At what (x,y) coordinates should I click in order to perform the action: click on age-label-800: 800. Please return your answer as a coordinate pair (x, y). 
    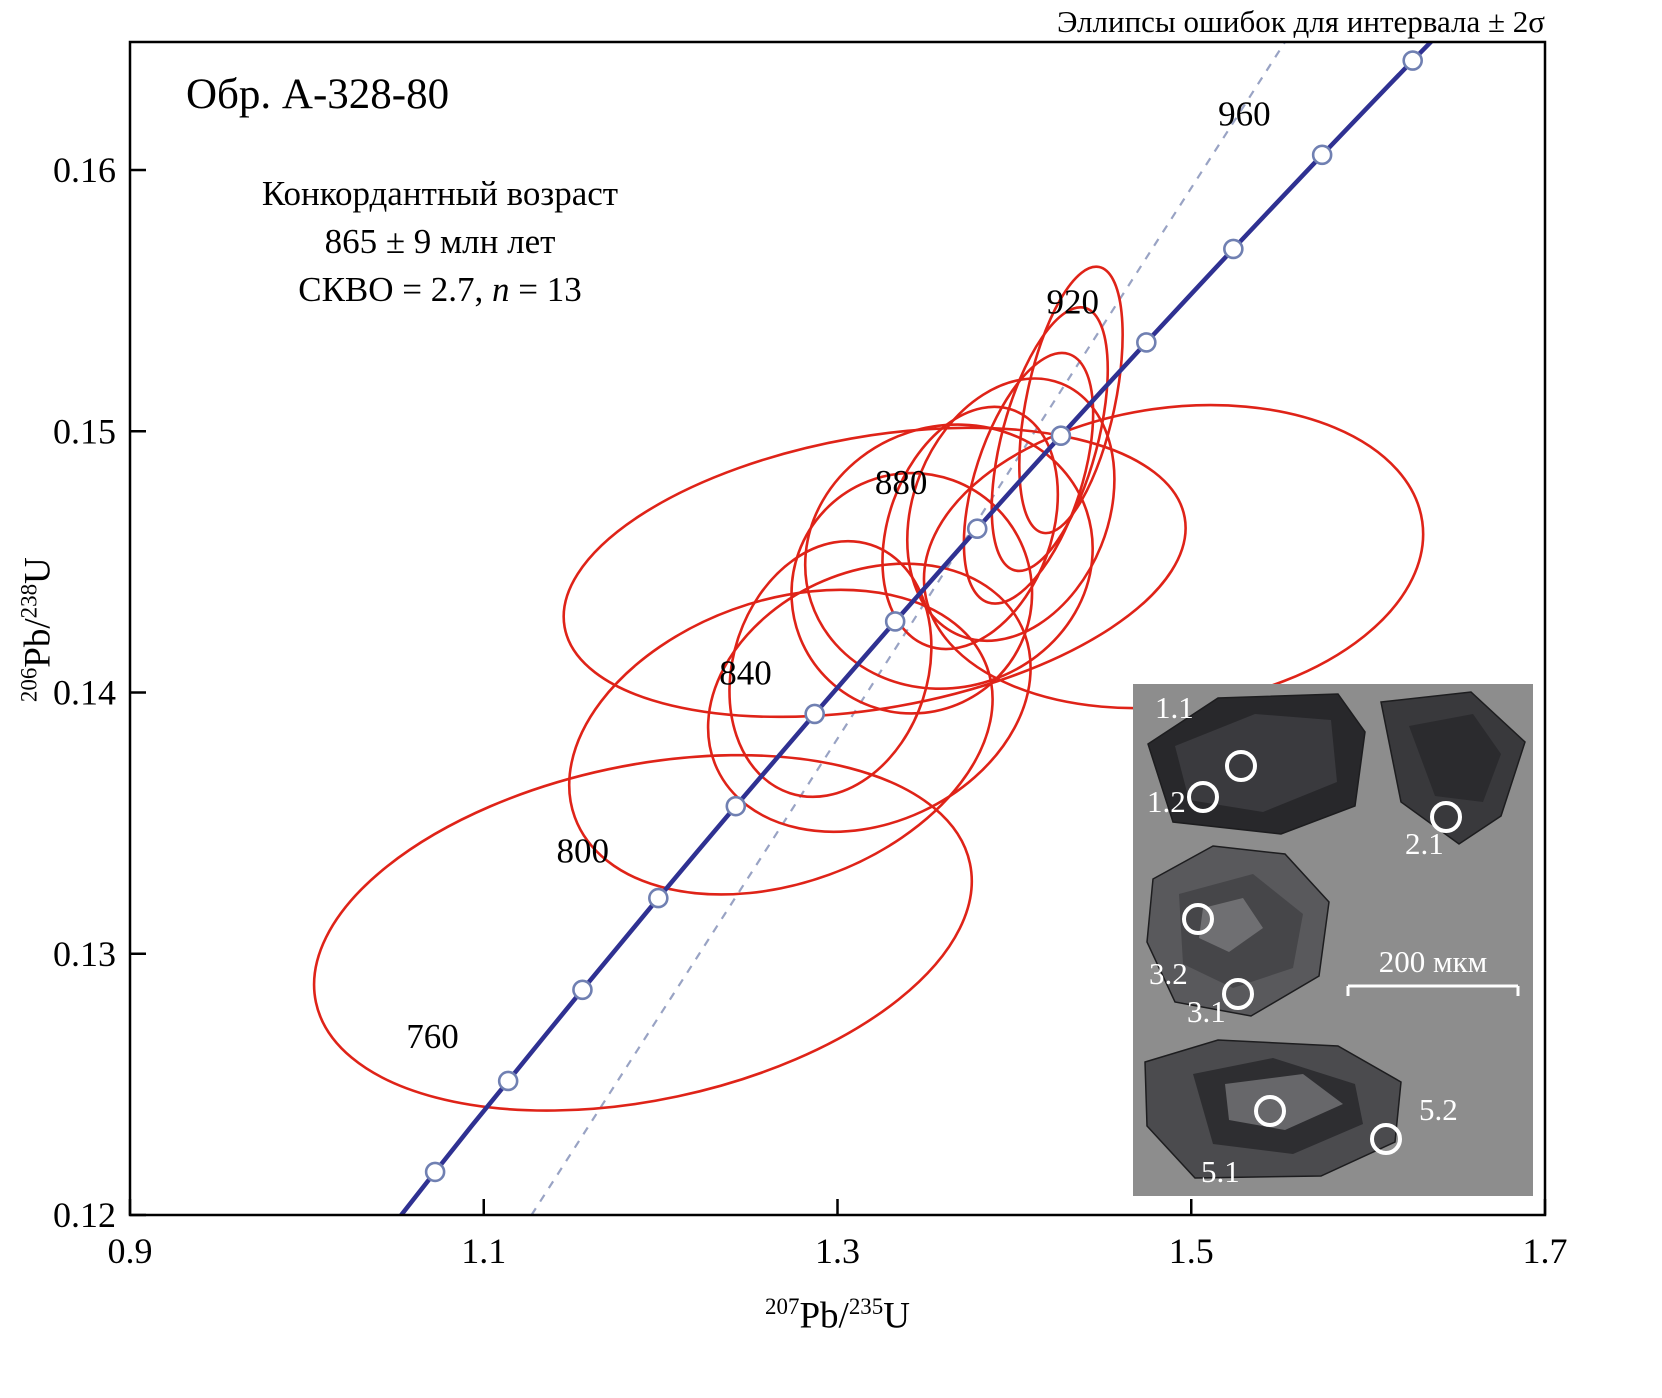
    Looking at the image, I should click on (583, 850).